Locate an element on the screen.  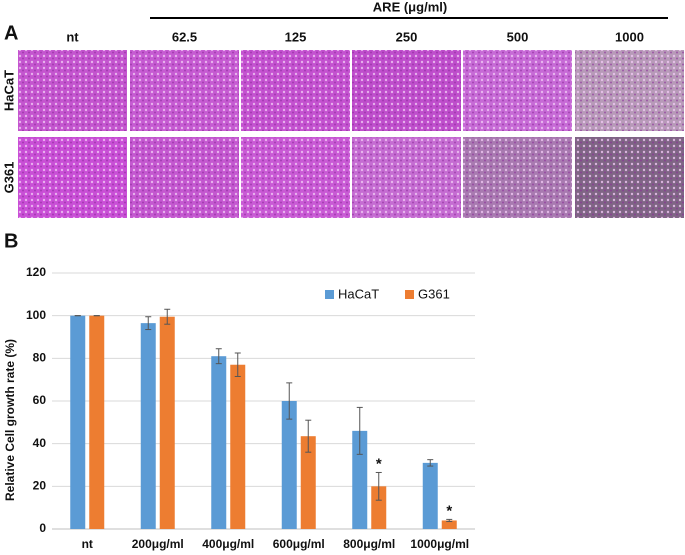
y-tick-label: 60 is located at coordinates (40, 400).